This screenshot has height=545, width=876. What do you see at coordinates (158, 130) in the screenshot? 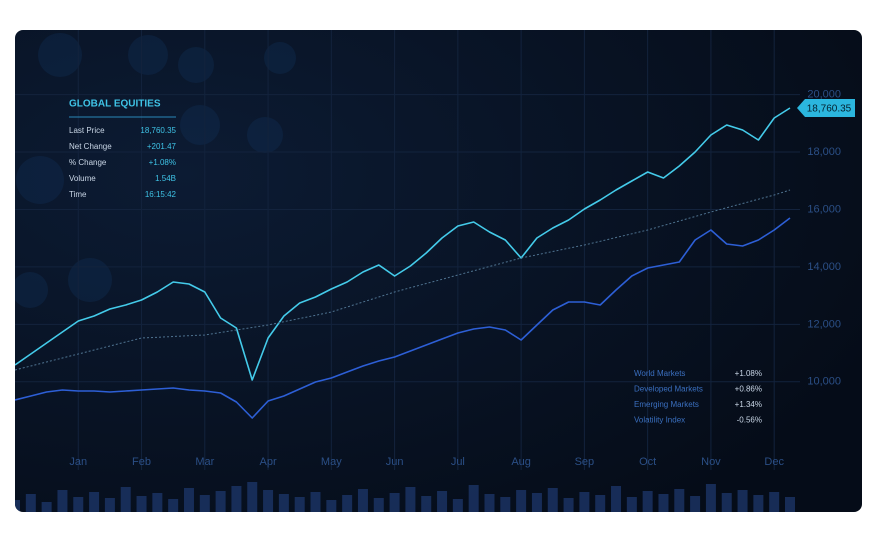
I see `panel-value: 18,760.35` at bounding box center [158, 130].